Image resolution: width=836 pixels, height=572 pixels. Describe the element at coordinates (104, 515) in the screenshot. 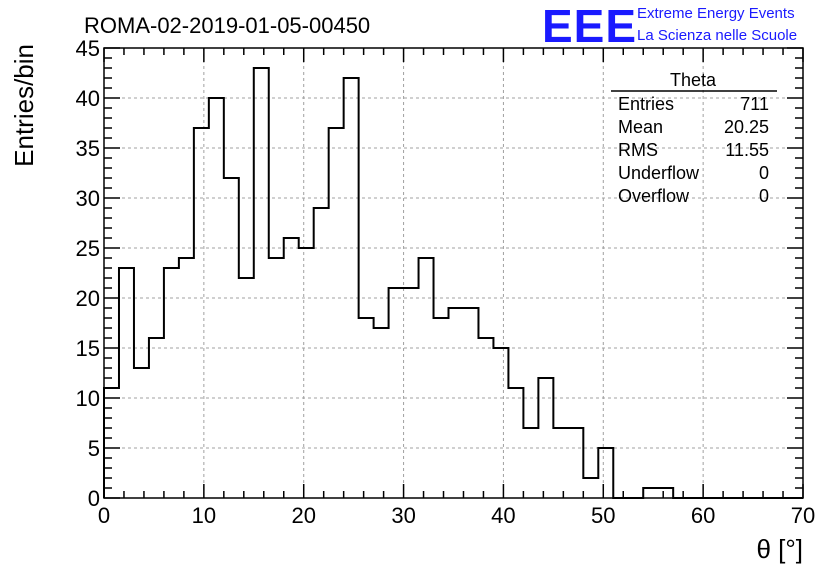

I see `x-tick-label: 0` at that location.